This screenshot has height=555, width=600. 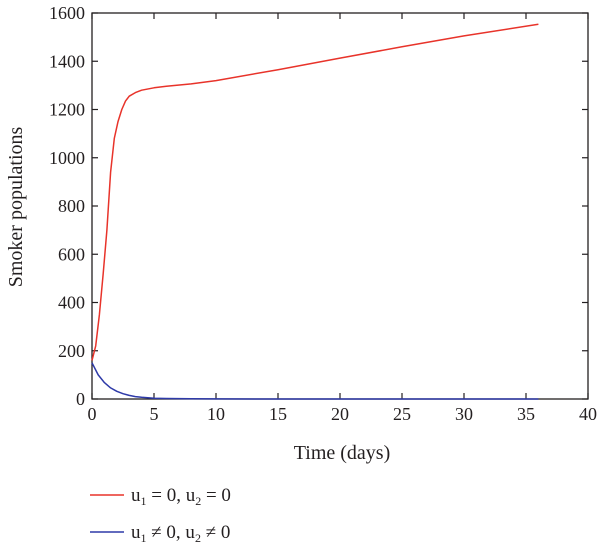 What do you see at coordinates (402, 414) in the screenshot?
I see `x-tick-label: 25` at bounding box center [402, 414].